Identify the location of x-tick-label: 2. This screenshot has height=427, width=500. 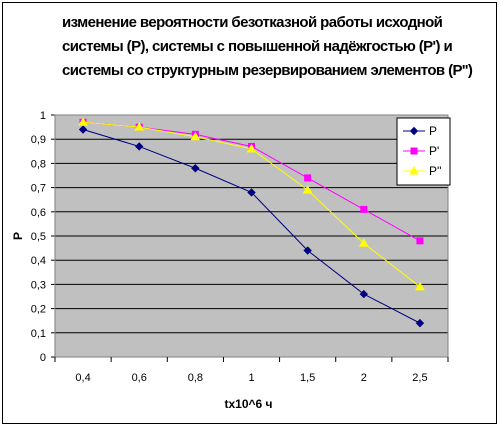
(364, 378).